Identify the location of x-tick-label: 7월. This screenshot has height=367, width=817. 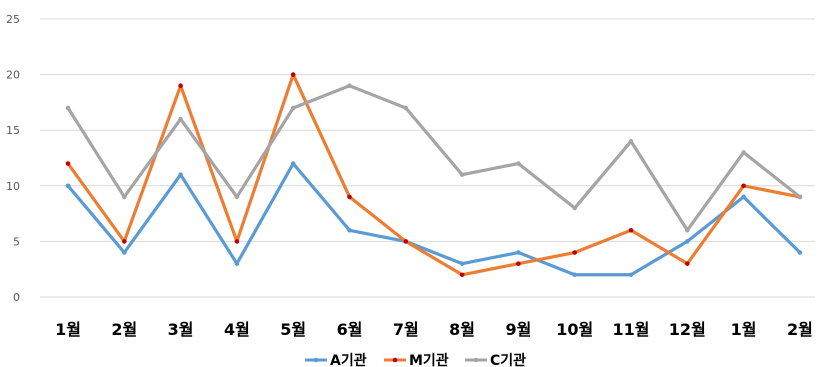
(406, 329).